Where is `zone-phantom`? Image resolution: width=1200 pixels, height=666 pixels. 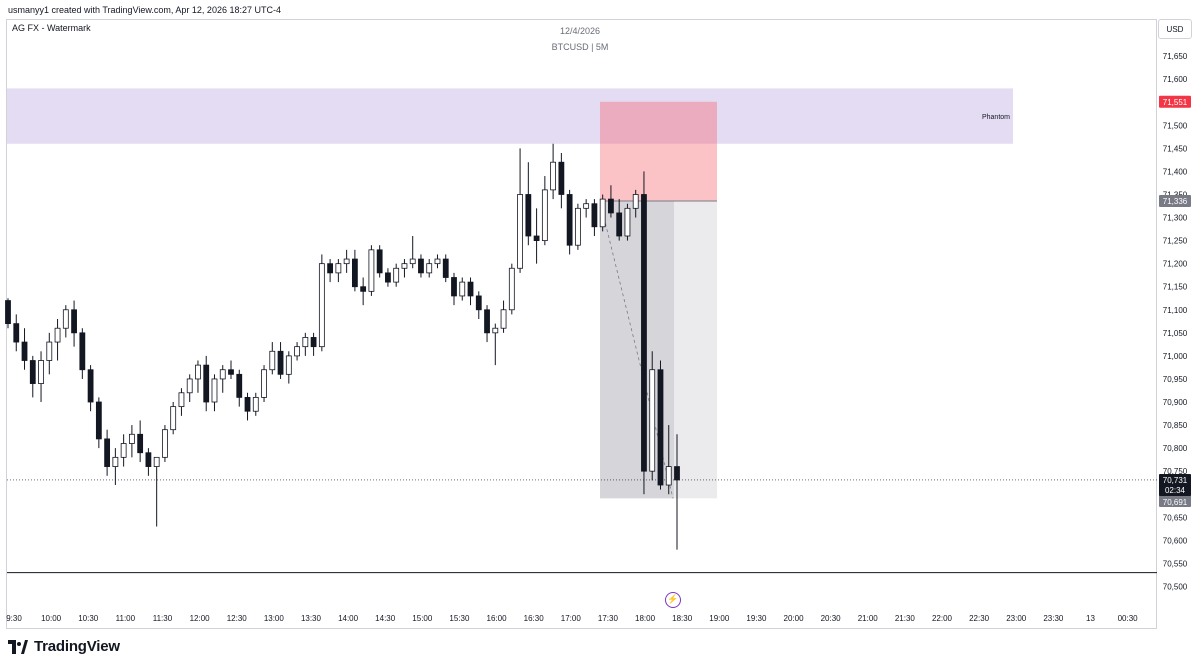
zone-phantom is located at coordinates (510, 116).